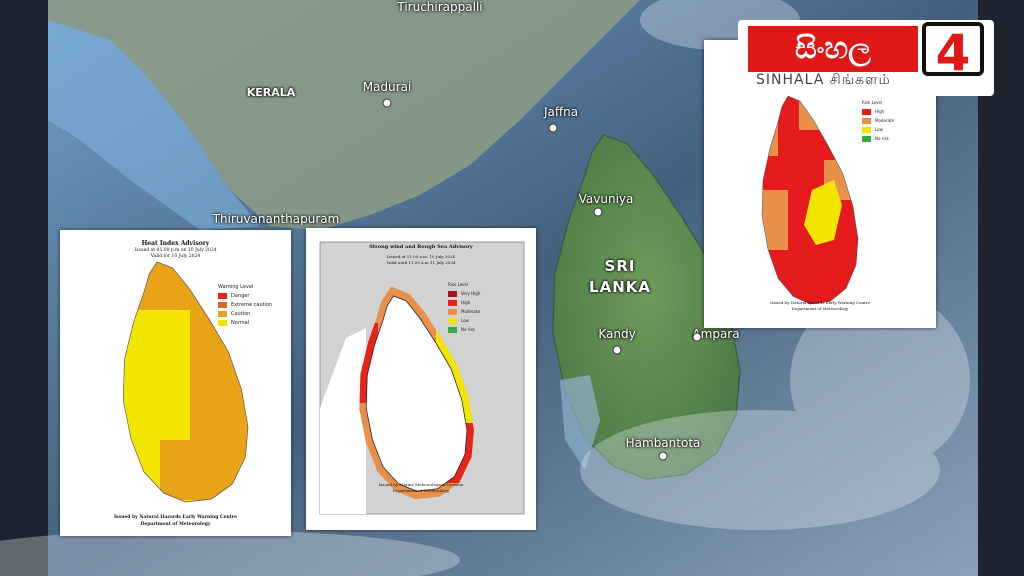 Image resolution: width=1024 pixels, height=576 pixels. What do you see at coordinates (240, 322) in the screenshot?
I see `legend-label: Normal` at bounding box center [240, 322].